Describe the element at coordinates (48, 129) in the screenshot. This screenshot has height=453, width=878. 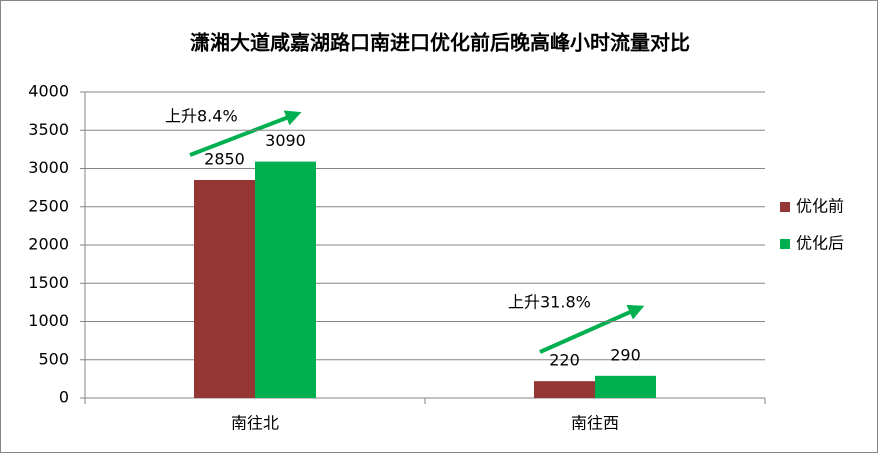
I see `y-tick-label: 3500` at that location.